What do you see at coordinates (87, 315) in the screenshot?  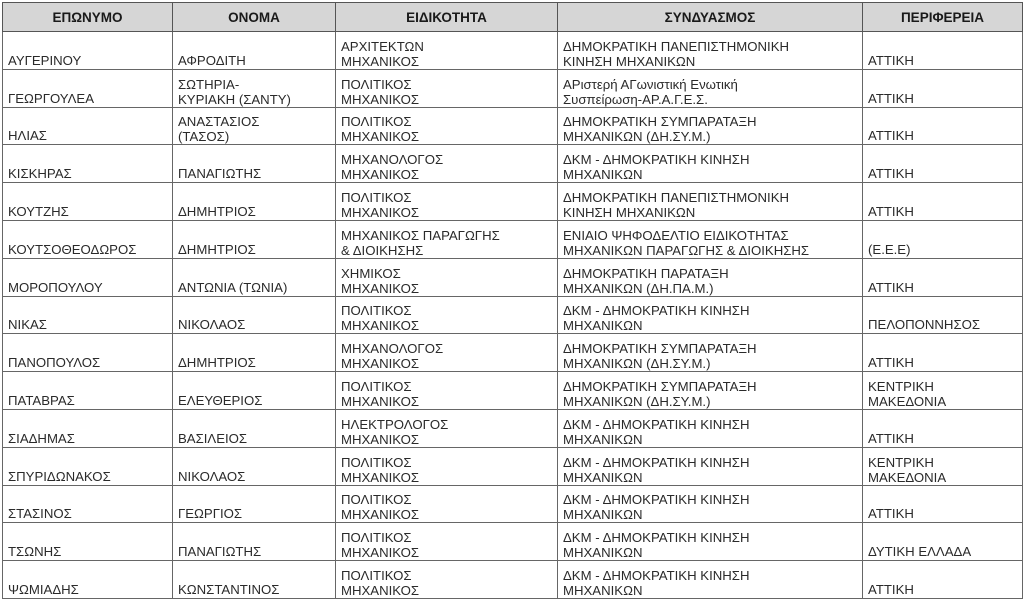 I see `cell-surname: ΝΙΚΑΣ` at bounding box center [87, 315].